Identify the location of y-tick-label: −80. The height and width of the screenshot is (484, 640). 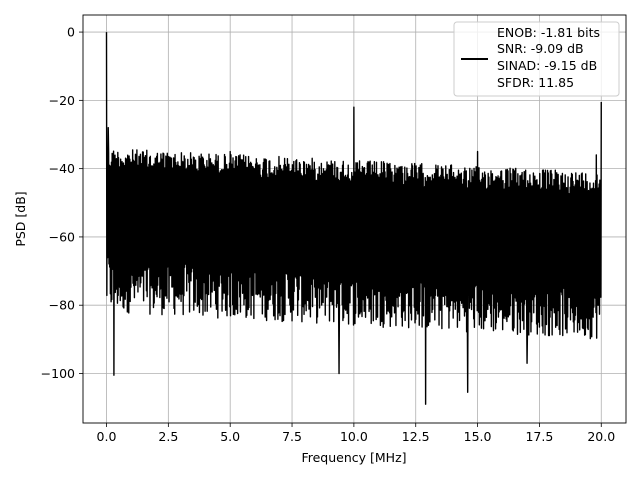
(62, 305).